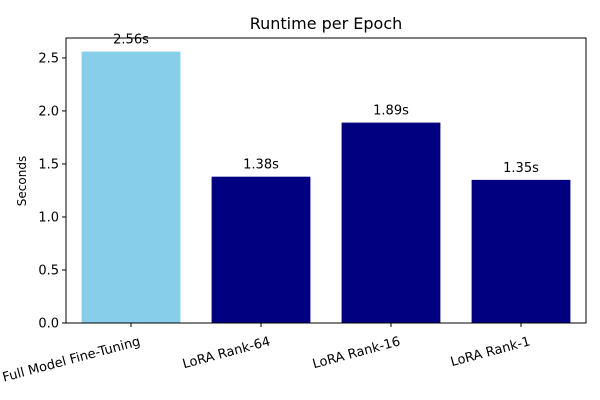 This screenshot has height=400, width=600. I want to click on y-axis-label: Seconds, so click(22, 181).